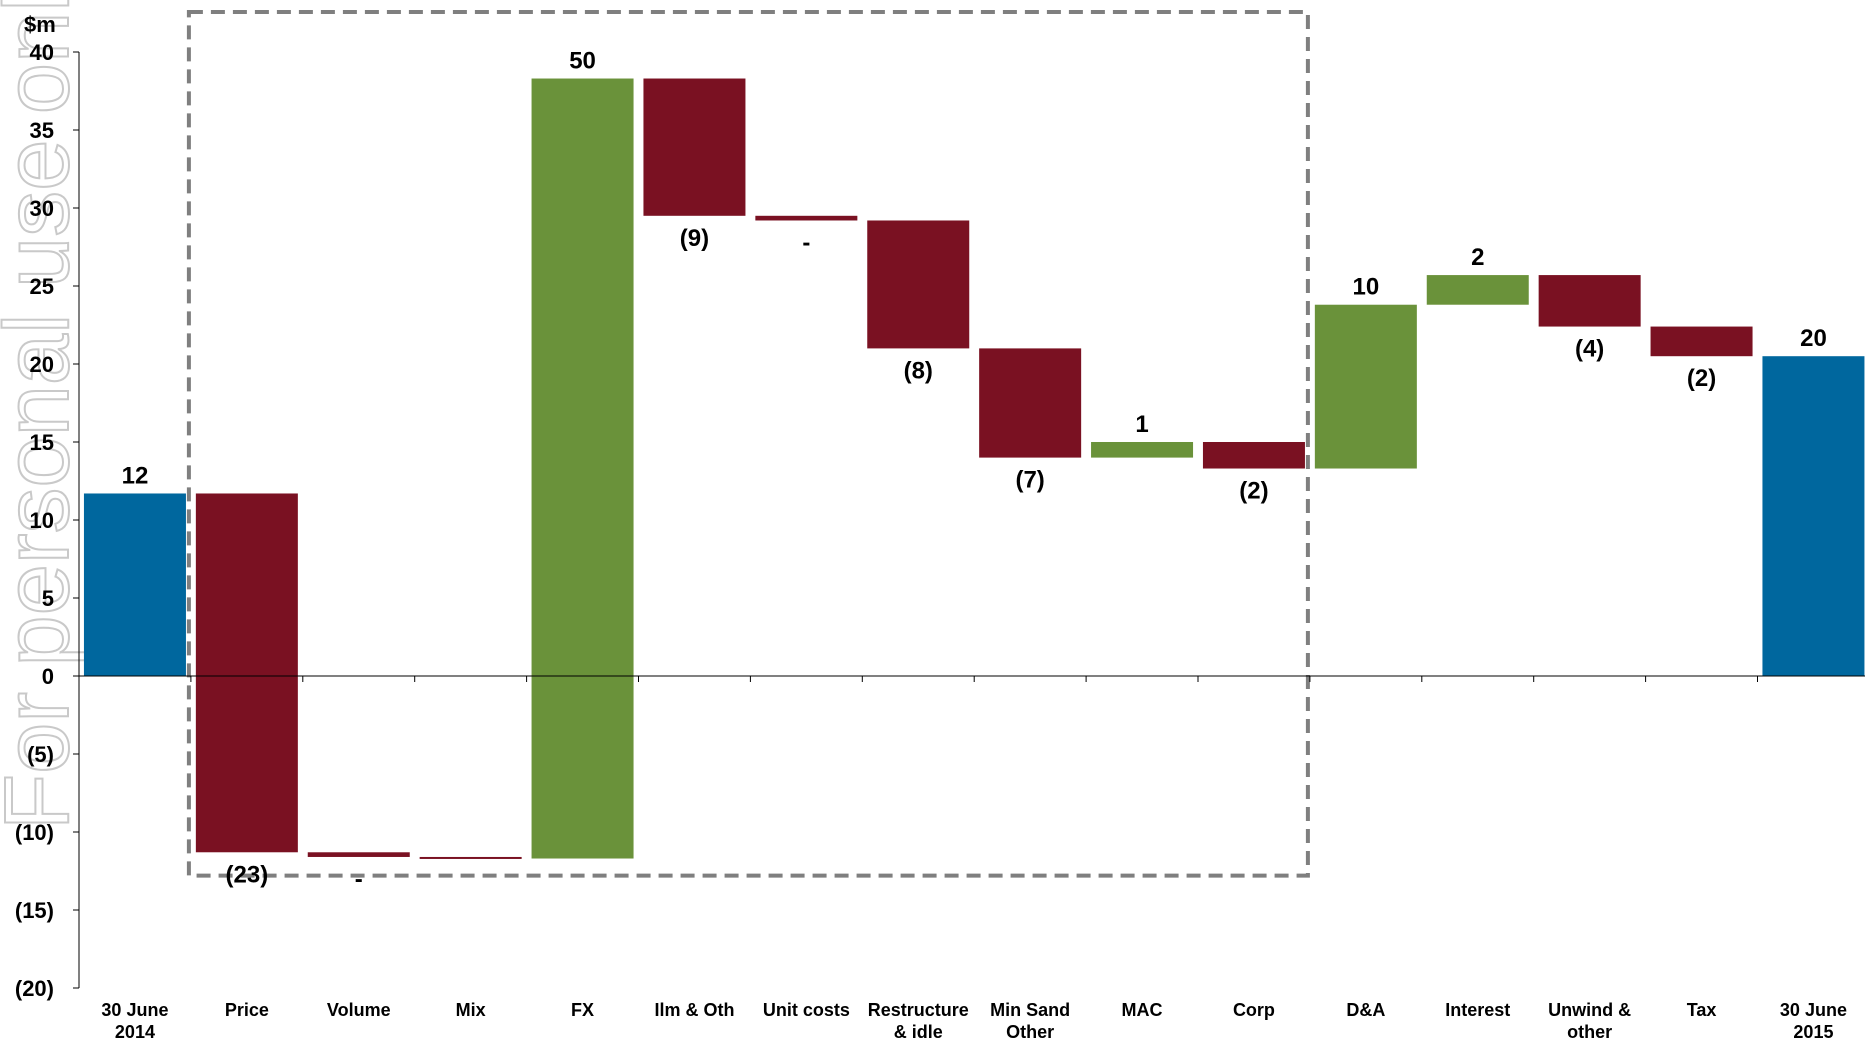  I want to click on y-tick-label-8: 0, so click(48, 676).